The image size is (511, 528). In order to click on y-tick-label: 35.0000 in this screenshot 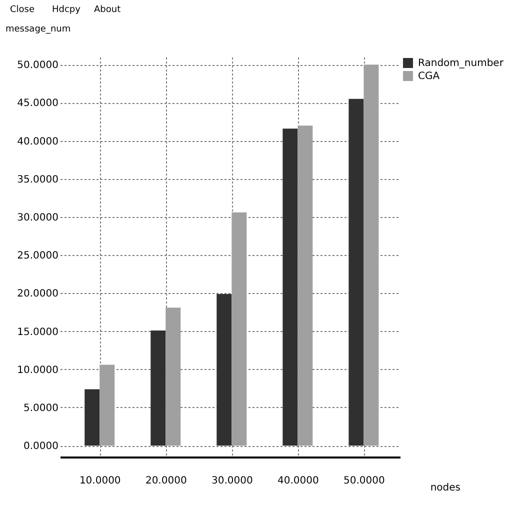, I will do `click(37, 180)`.